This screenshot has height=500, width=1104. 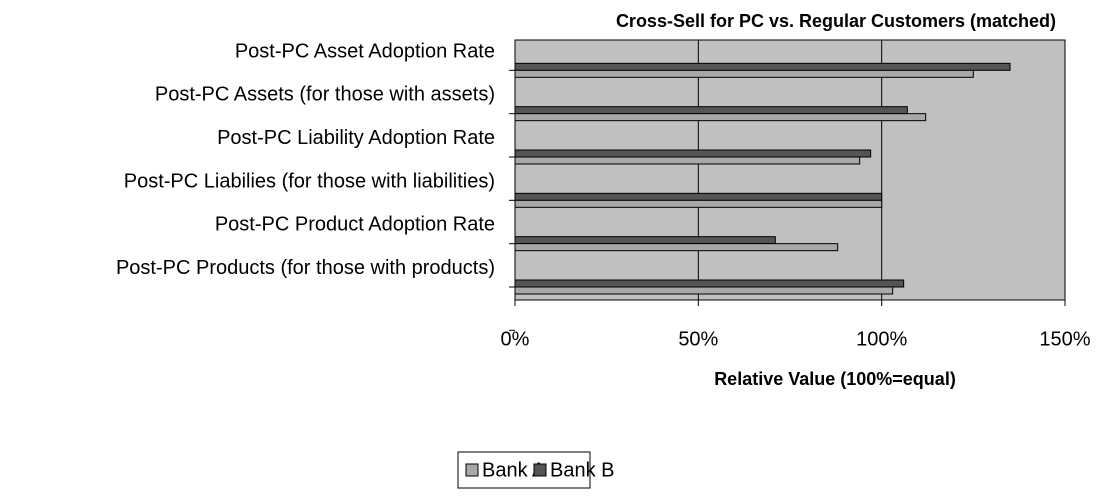 What do you see at coordinates (582, 470) in the screenshot?
I see `legend-label: Bank B` at bounding box center [582, 470].